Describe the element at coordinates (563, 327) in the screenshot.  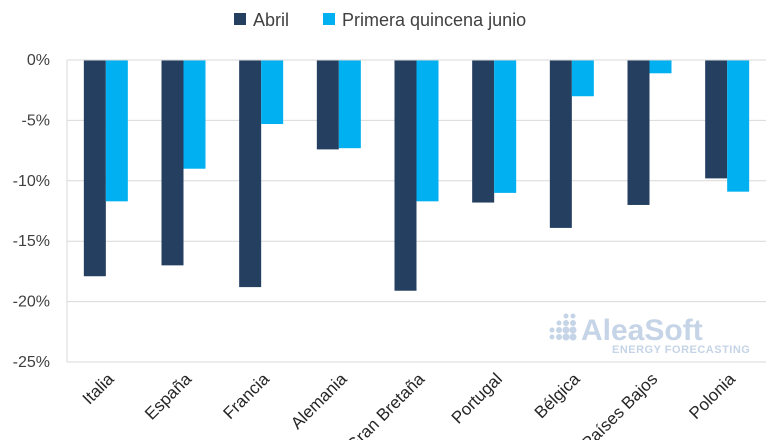
I see `aleasoft-logo-icon` at that location.